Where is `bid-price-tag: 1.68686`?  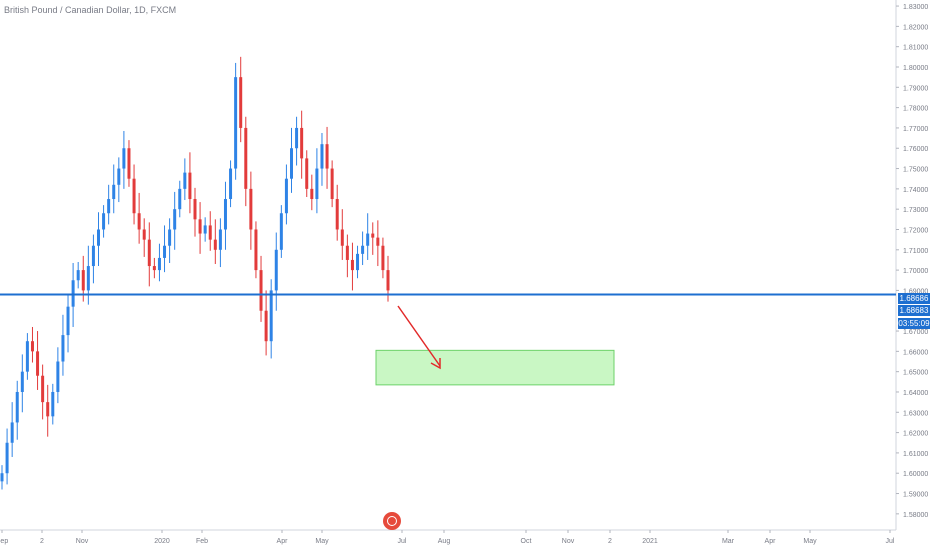 bid-price-tag: 1.68686 is located at coordinates (914, 298).